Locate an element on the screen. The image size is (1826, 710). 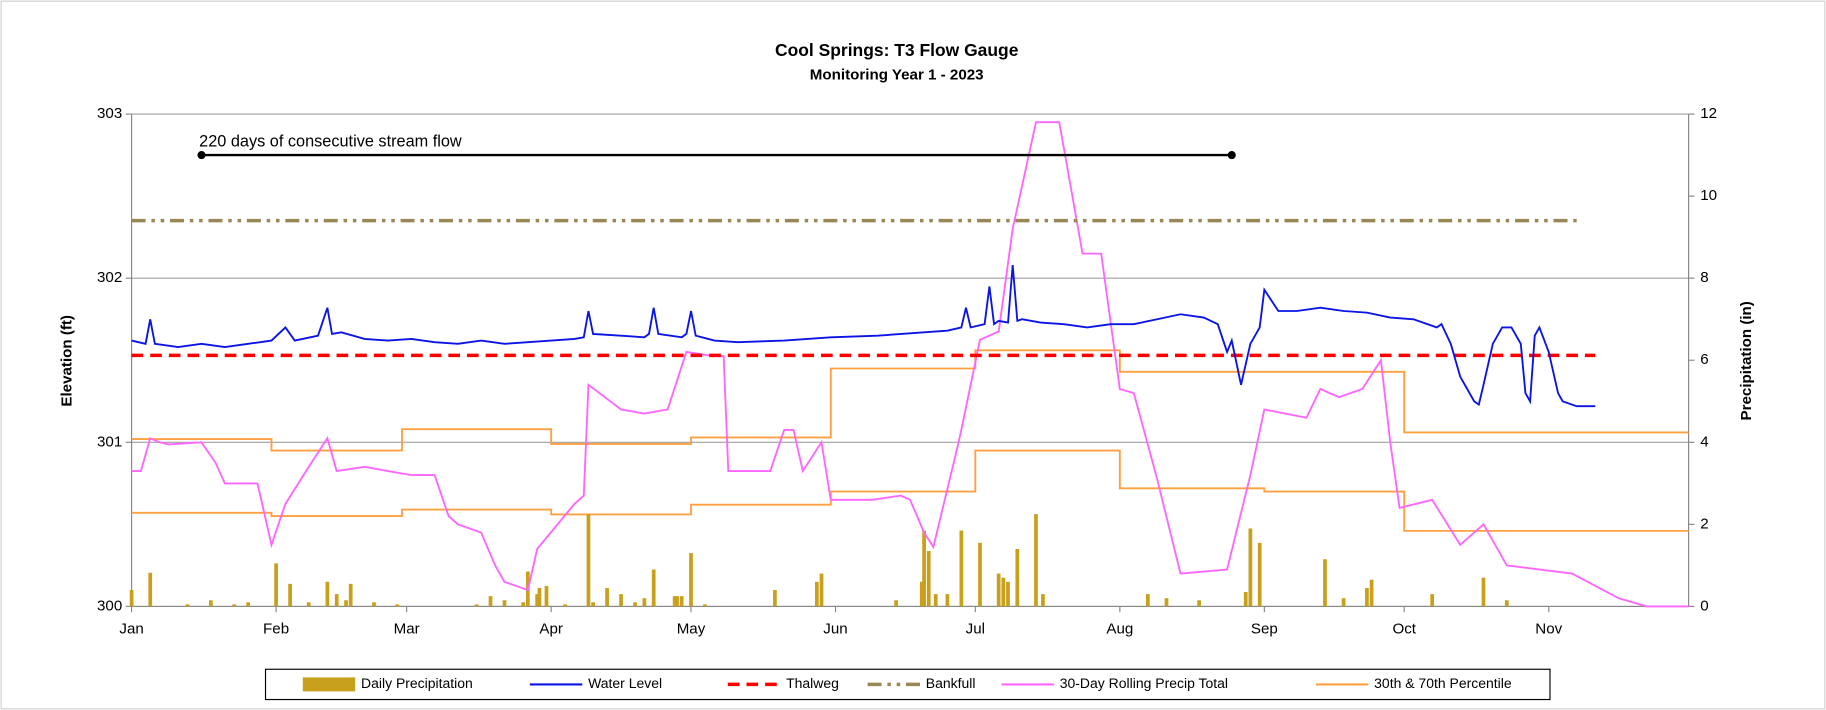
annotation-text: 220 days of consecutive stream flow is located at coordinates (330, 142).